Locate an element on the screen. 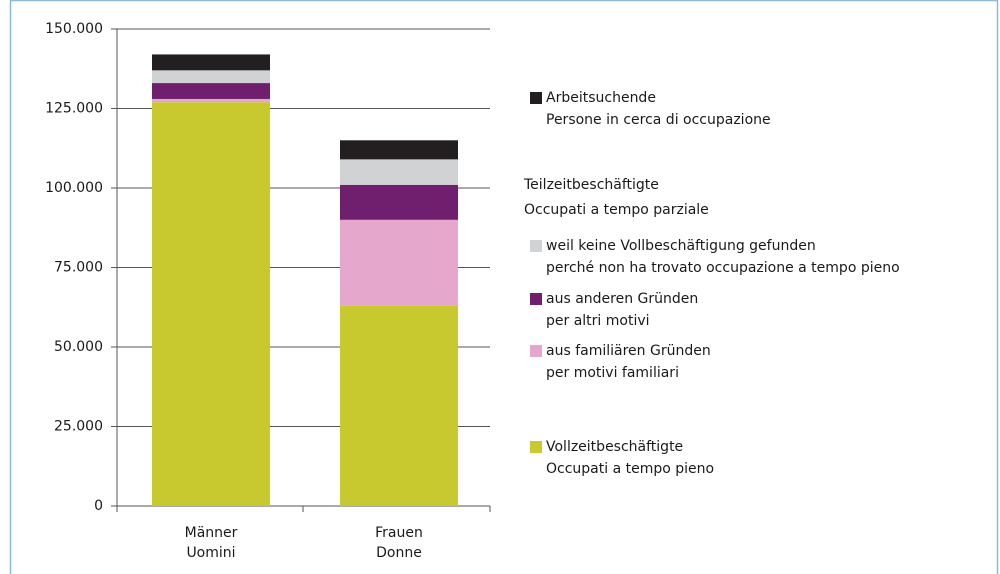 The width and height of the screenshot is (1000, 574). legend-label: weil keine Vollbeschäftigung gefunden is located at coordinates (681, 246).